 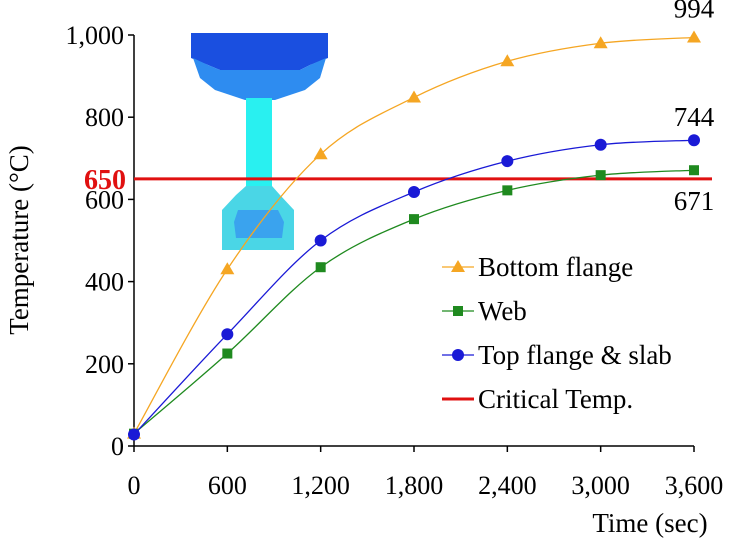 I want to click on end-value-label: 994, so click(x=694, y=11).